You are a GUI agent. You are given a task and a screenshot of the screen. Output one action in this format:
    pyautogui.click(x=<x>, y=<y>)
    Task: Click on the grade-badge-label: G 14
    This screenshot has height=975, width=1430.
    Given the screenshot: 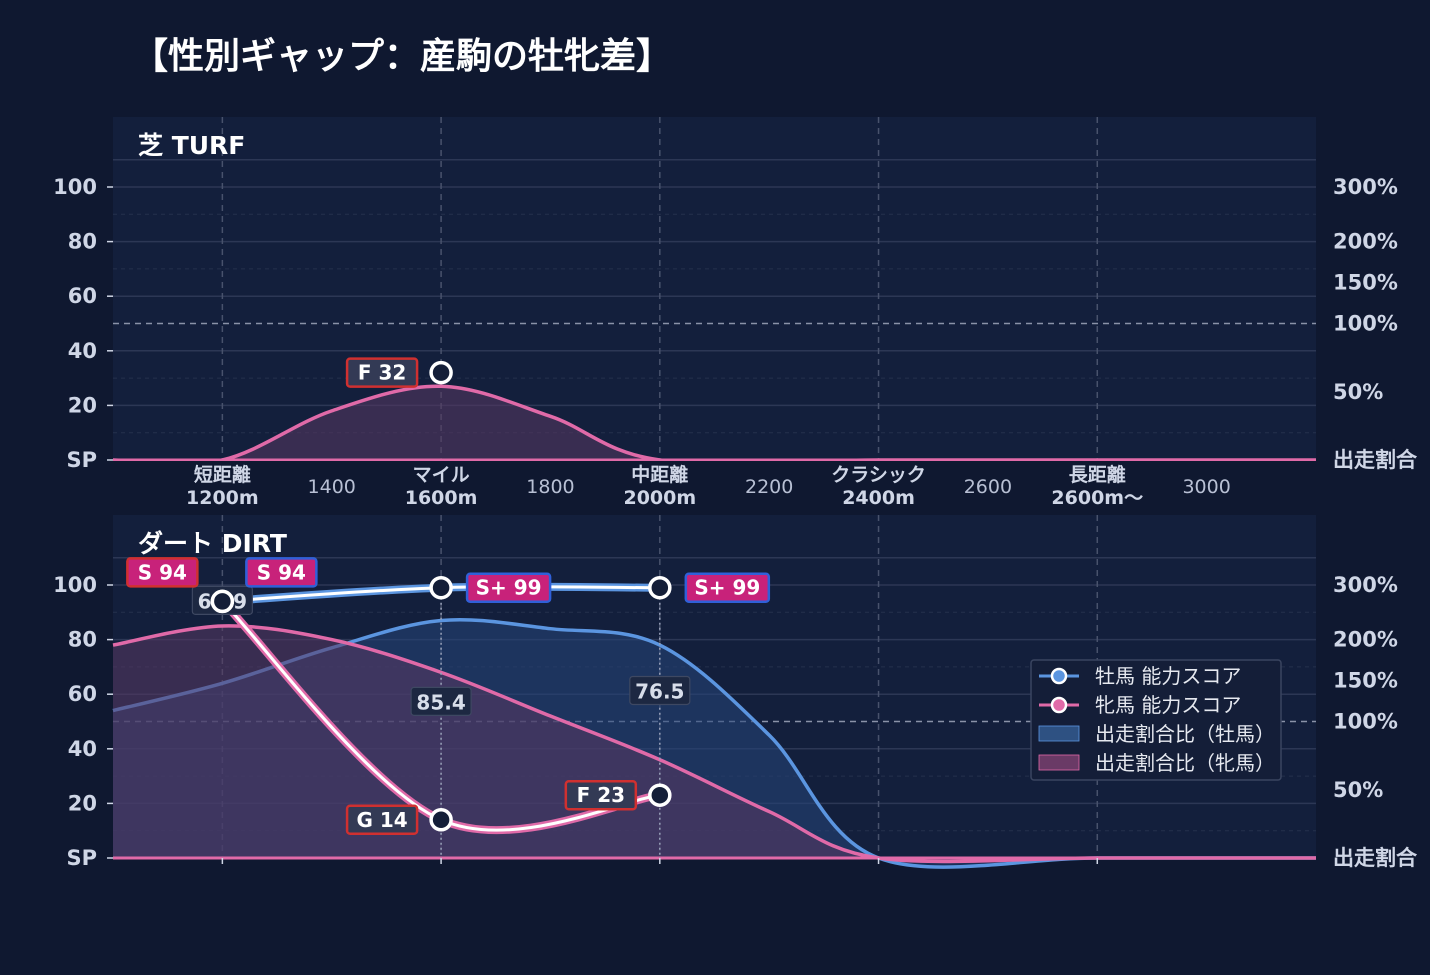 What is the action you would take?
    pyautogui.click(x=381, y=820)
    